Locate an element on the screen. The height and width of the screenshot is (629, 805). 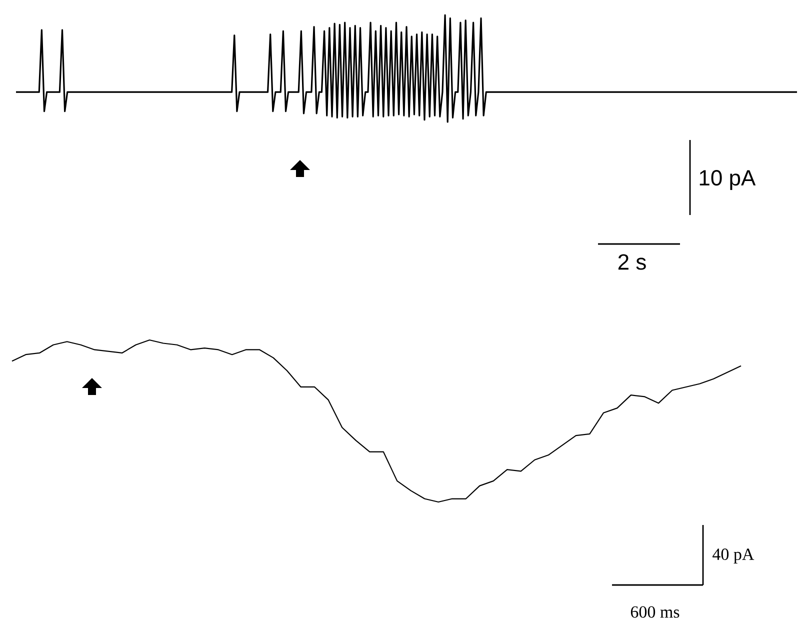
text: 2 s is located at coordinates (632, 262).